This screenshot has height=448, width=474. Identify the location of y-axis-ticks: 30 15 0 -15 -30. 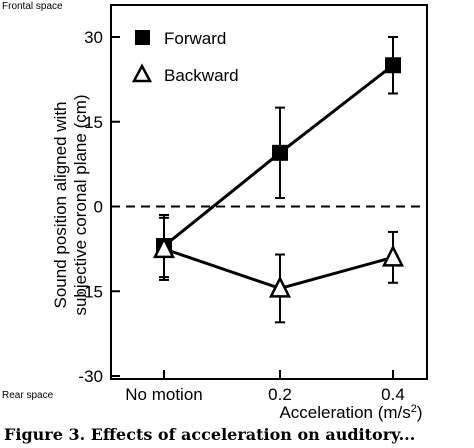
(99, 207).